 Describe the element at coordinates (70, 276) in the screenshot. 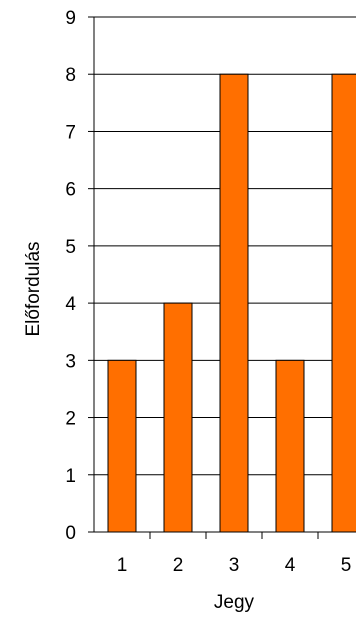

I see `y-tick-labels: 0 1 2 3 4 5 6 7 8 9` at that location.